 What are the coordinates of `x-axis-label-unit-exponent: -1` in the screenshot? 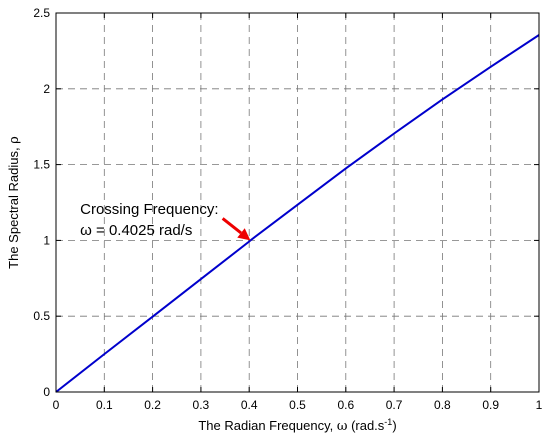 It's located at (388, 422).